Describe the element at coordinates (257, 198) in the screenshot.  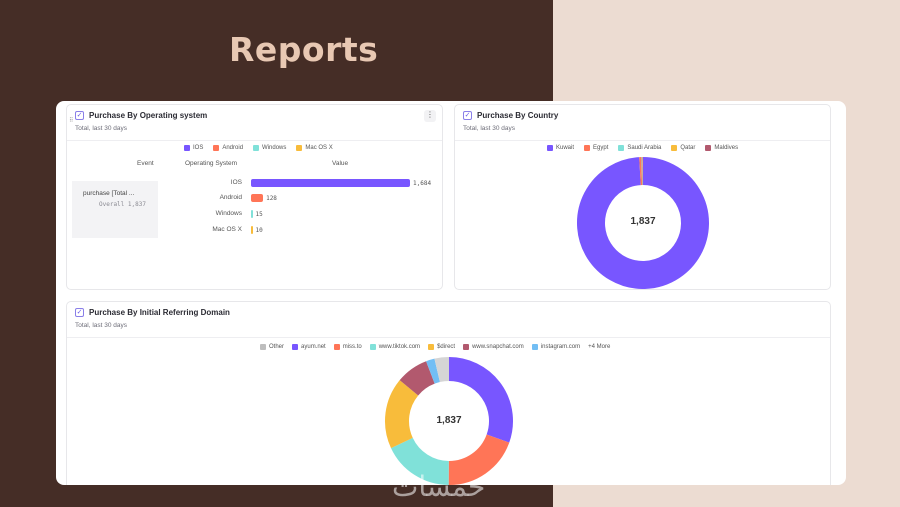
I see `os-bar-android` at that location.